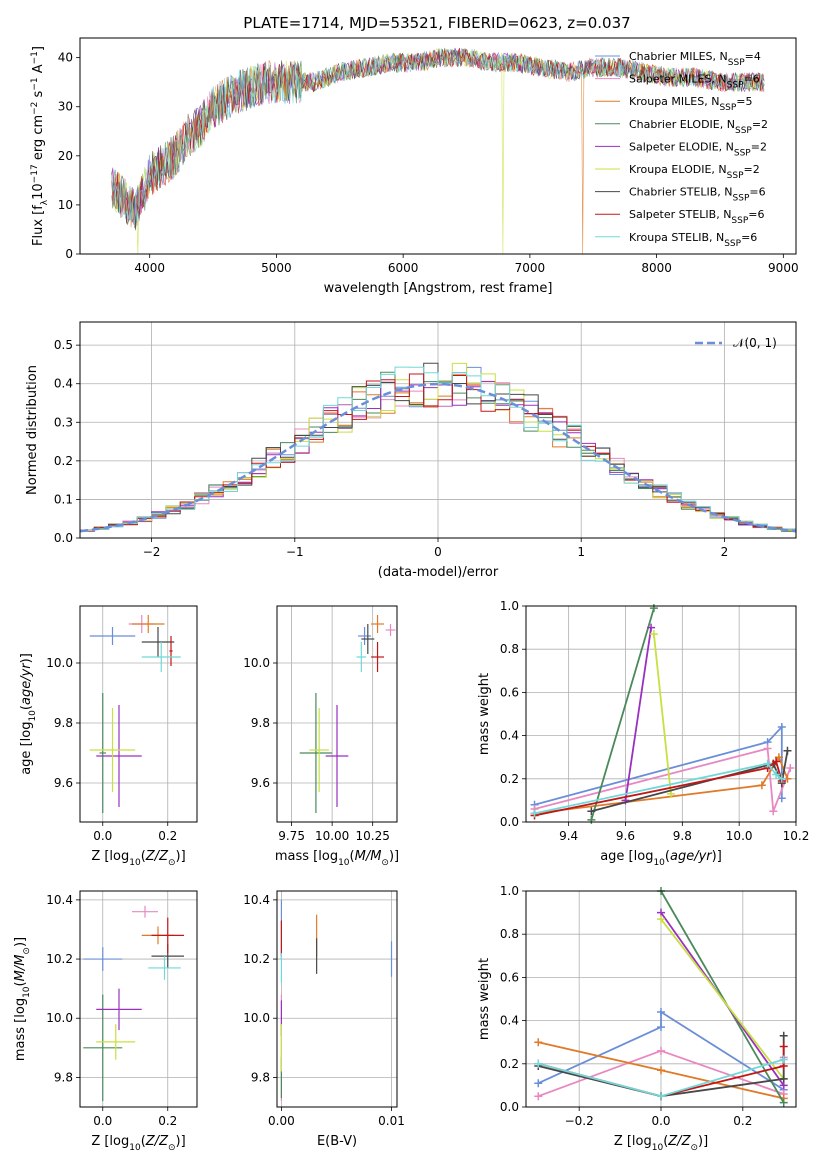 The image size is (819, 1170). What do you see at coordinates (65, 58) in the screenshot?
I see `y-tick-label: 40` at bounding box center [65, 58].